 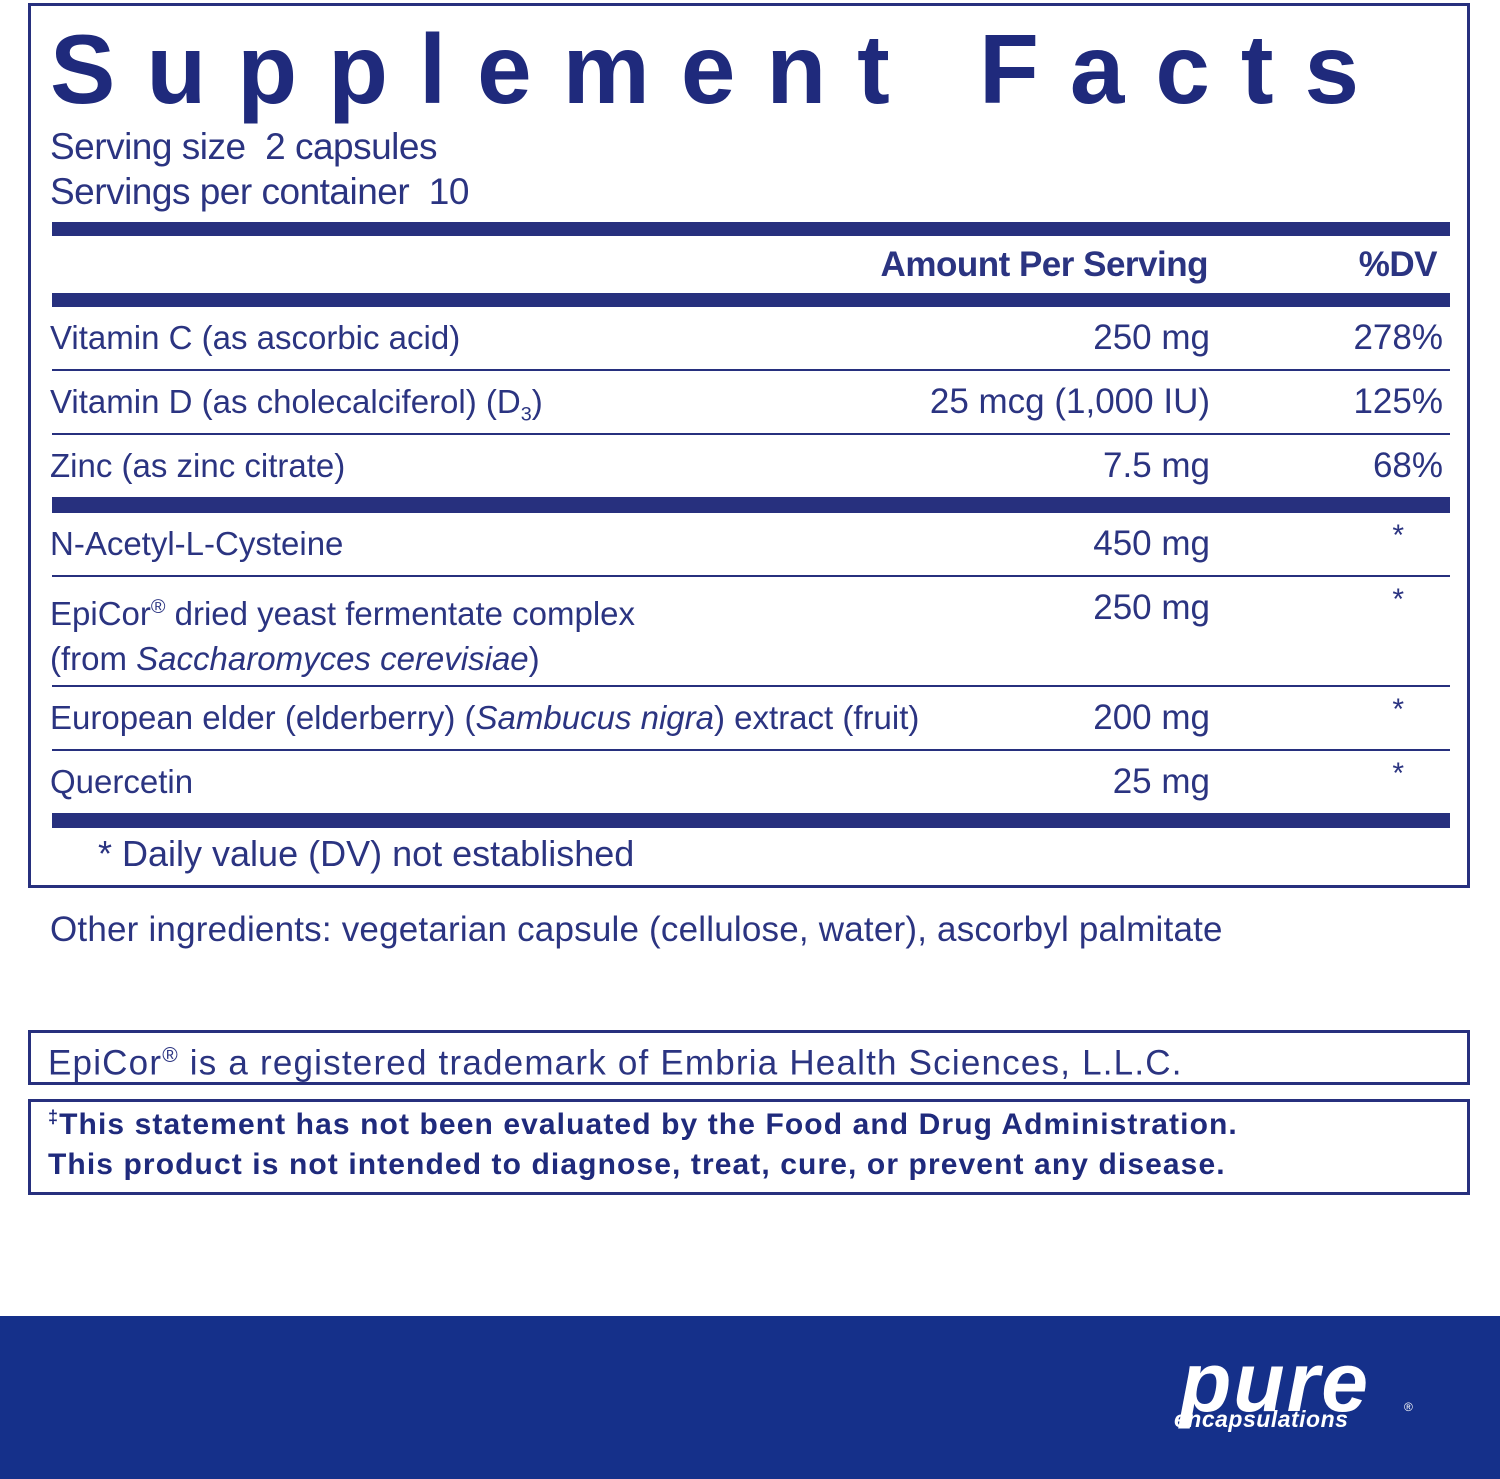 I want to click on text-segment: dried yeast fermentate complex, so click(x=400, y=613).